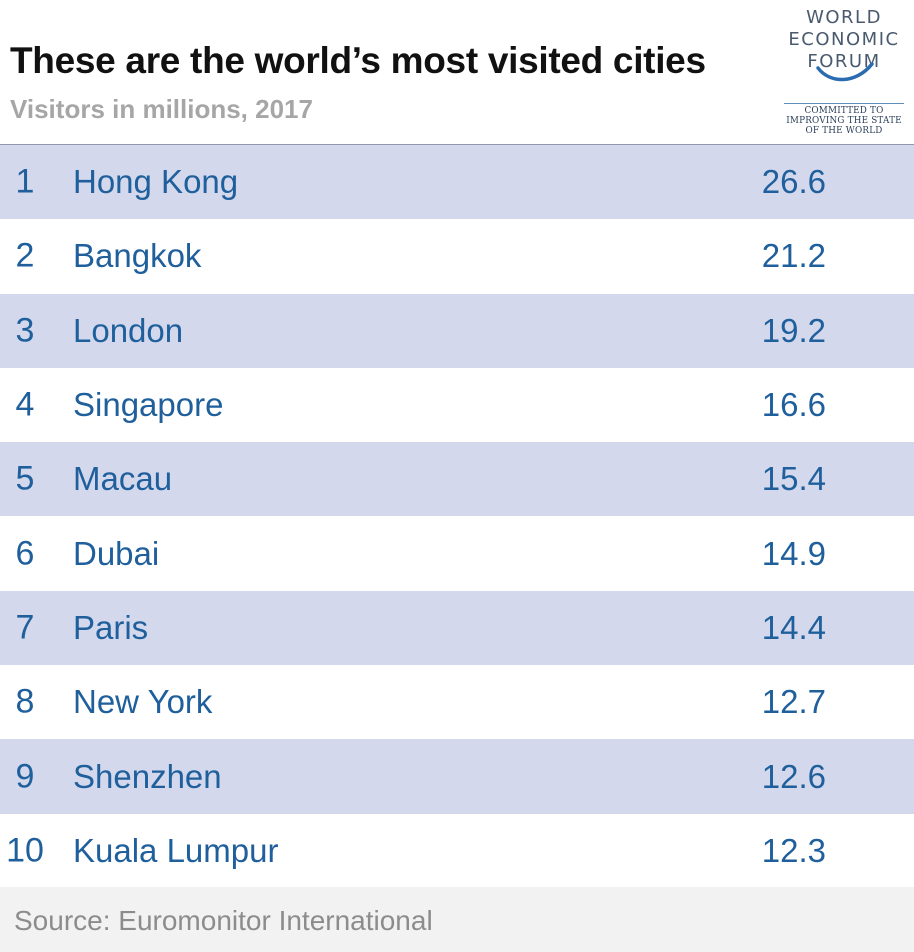 The height and width of the screenshot is (952, 914). I want to click on visitor-value: 12.6, so click(793, 776).